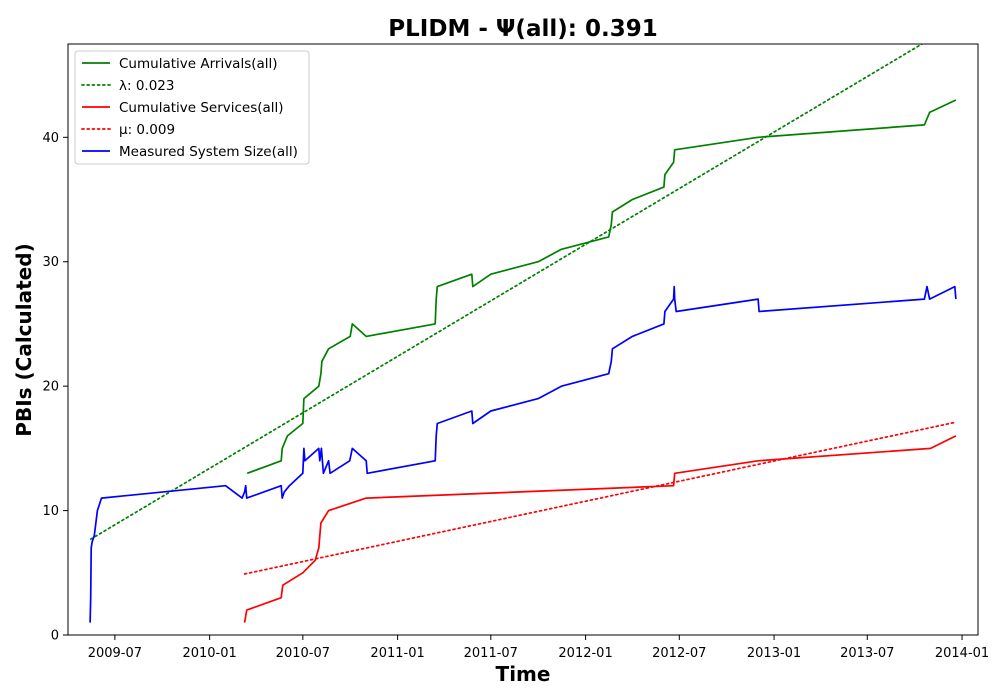  Describe the element at coordinates (585, 653) in the screenshot. I see `x-tick-label-5: 2012-01` at that location.